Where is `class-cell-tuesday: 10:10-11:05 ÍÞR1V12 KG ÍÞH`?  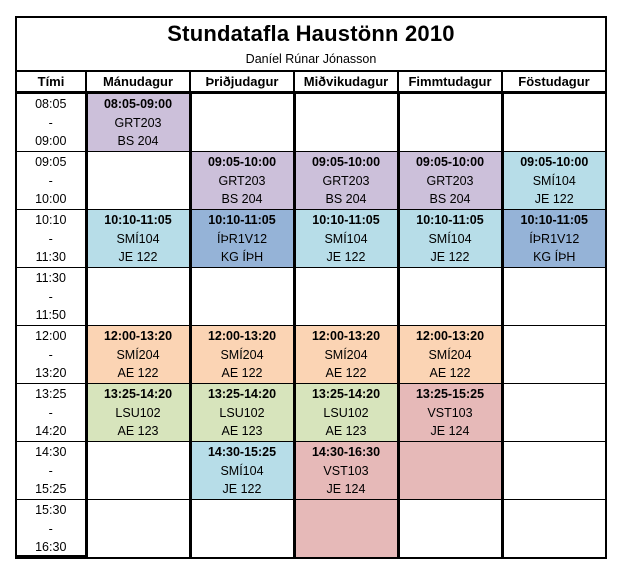 class-cell-tuesday: 10:10-11:05 ÍÞR1V12 KG ÍÞH is located at coordinates (242, 238).